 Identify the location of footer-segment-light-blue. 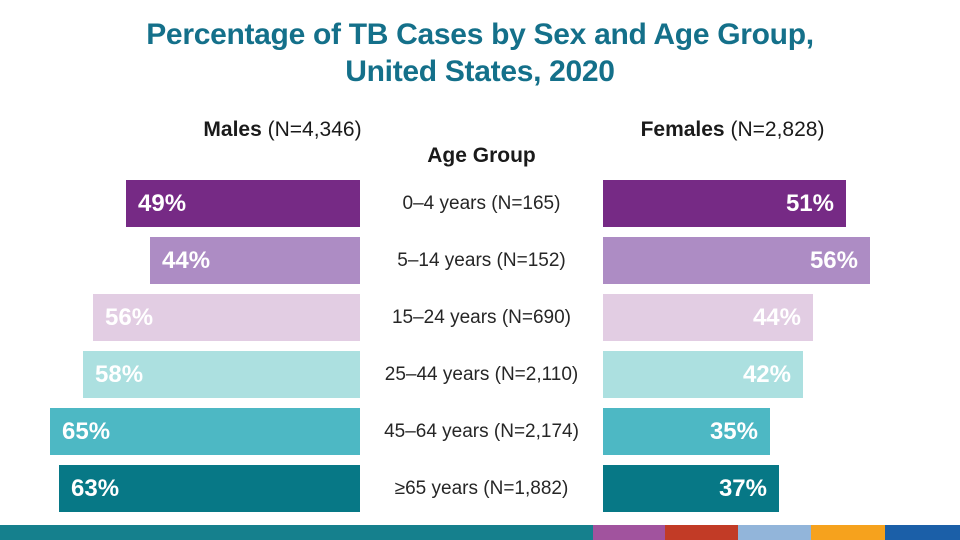
(774, 532).